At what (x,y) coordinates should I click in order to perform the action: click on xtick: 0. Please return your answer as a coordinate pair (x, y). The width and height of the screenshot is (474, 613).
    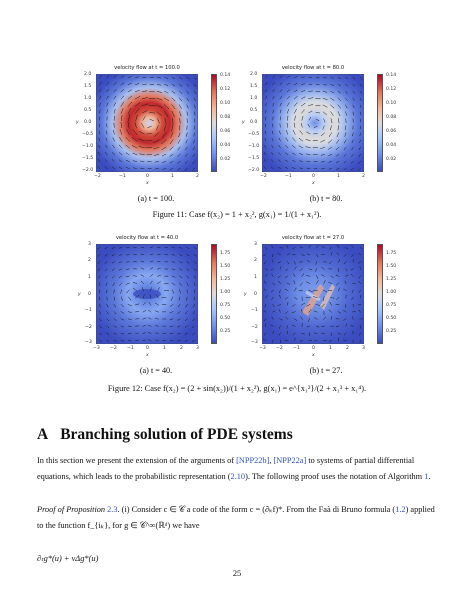
    Looking at the image, I should click on (313, 176).